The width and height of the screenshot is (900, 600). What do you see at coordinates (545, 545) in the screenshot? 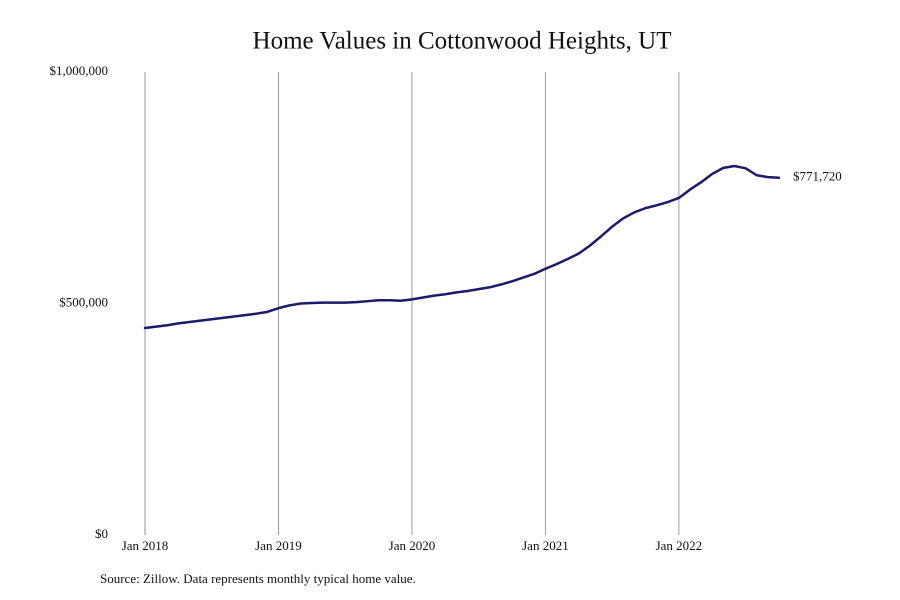
I see `x-tick-label: Jan 2021` at bounding box center [545, 545].